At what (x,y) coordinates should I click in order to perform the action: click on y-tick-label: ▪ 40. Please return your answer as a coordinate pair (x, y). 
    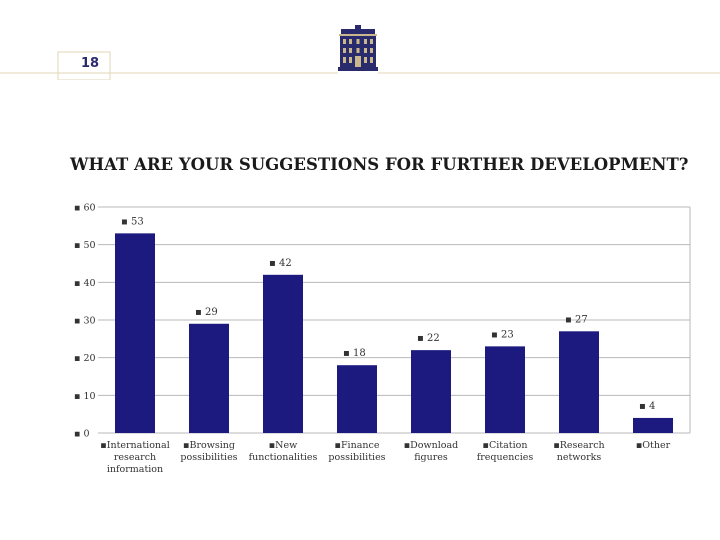
    Looking at the image, I should click on (85, 283).